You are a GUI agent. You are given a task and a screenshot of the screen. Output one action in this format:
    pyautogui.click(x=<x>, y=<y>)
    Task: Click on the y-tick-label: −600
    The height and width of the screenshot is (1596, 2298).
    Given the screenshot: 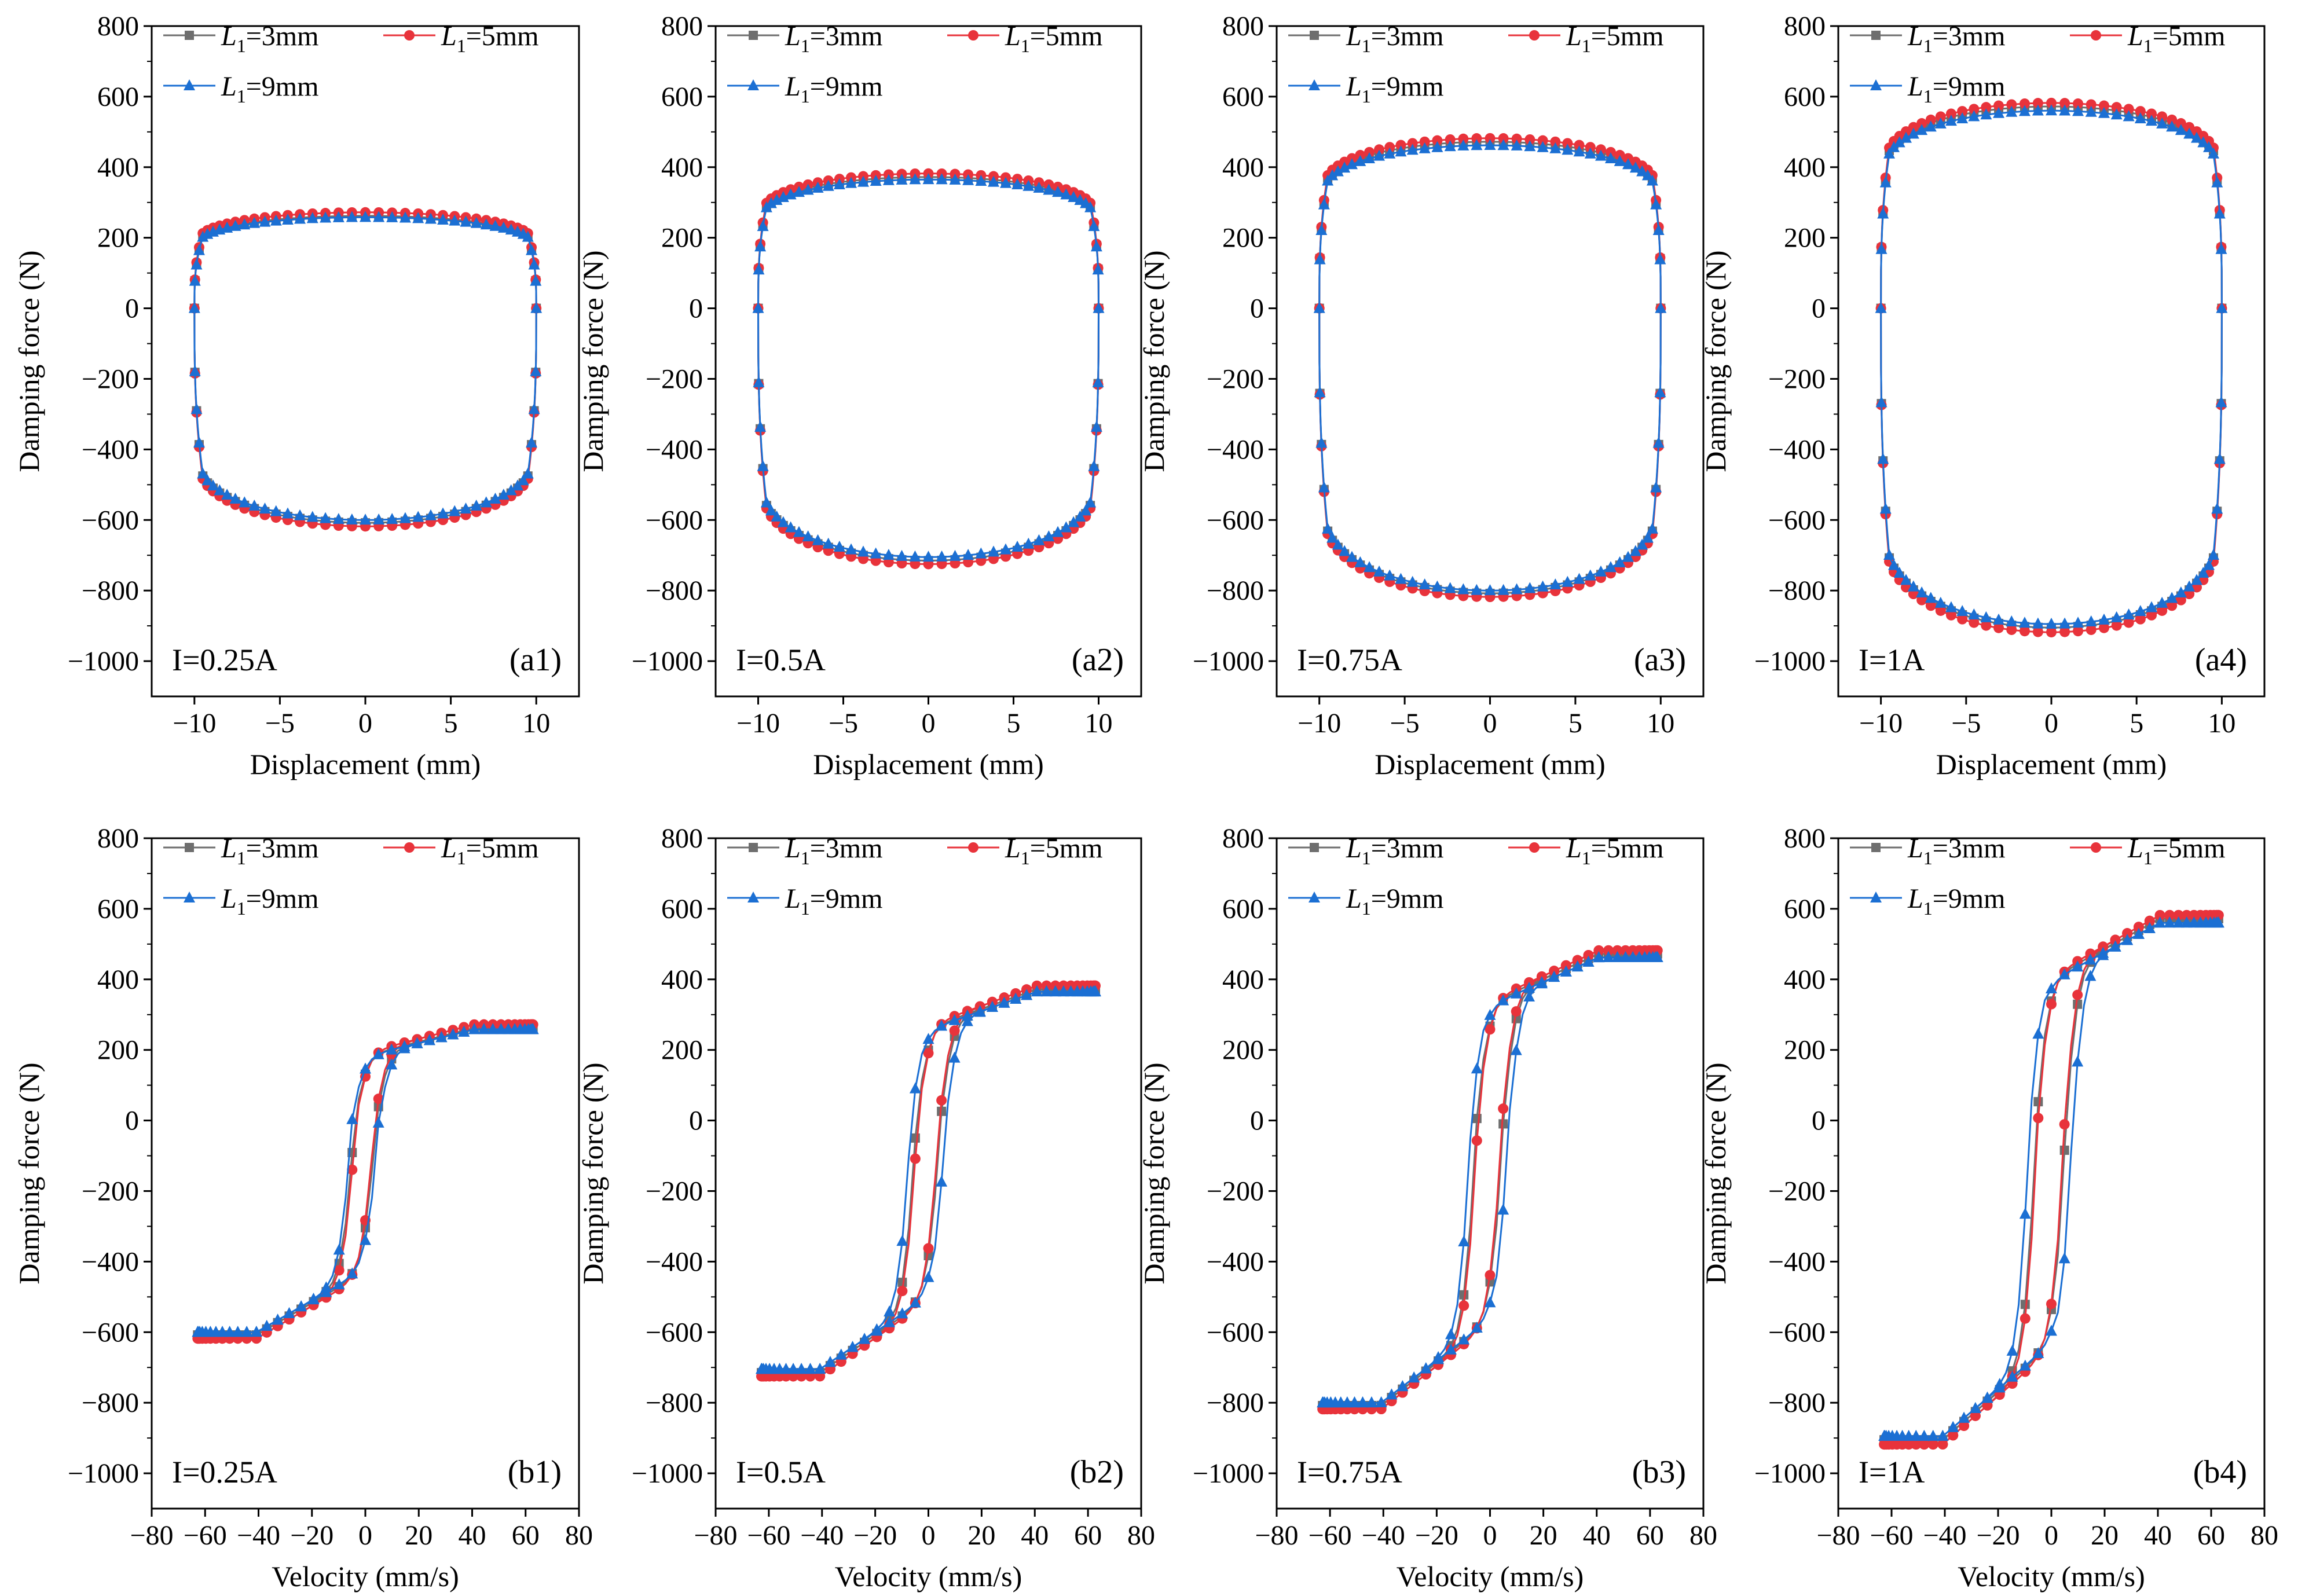 What is the action you would take?
    pyautogui.click(x=674, y=520)
    